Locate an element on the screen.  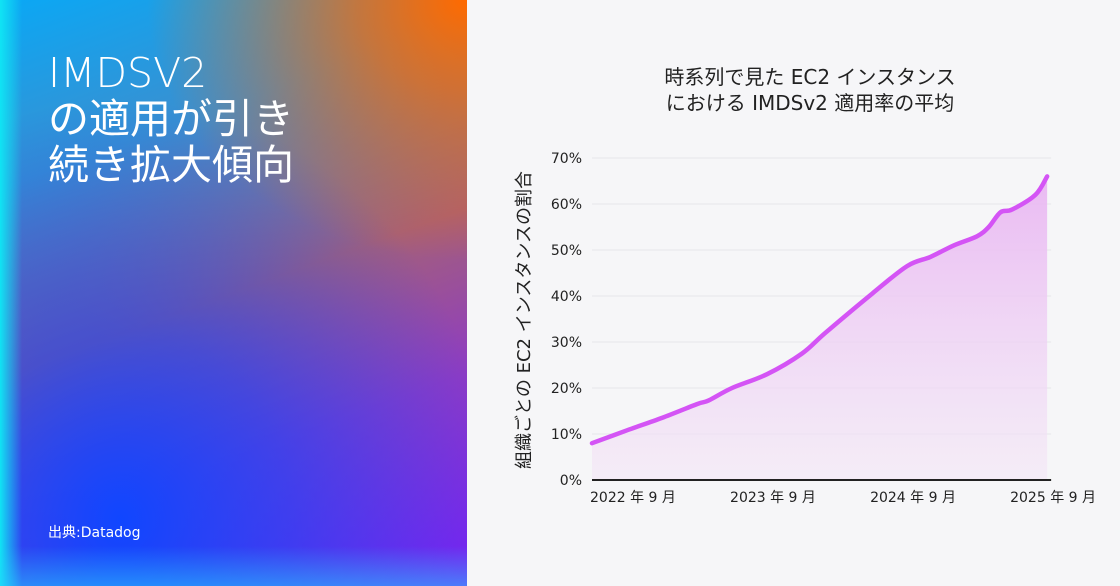
y-tick-label: 60% is located at coordinates (566, 205).